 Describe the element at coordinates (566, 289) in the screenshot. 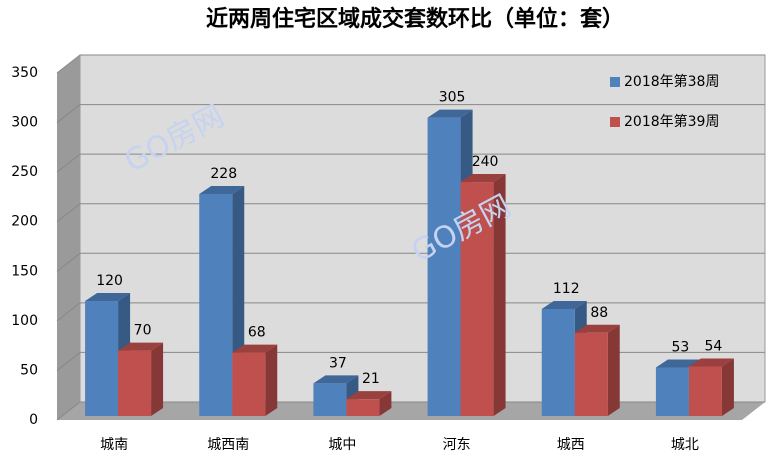

I see `data-label: 112` at that location.